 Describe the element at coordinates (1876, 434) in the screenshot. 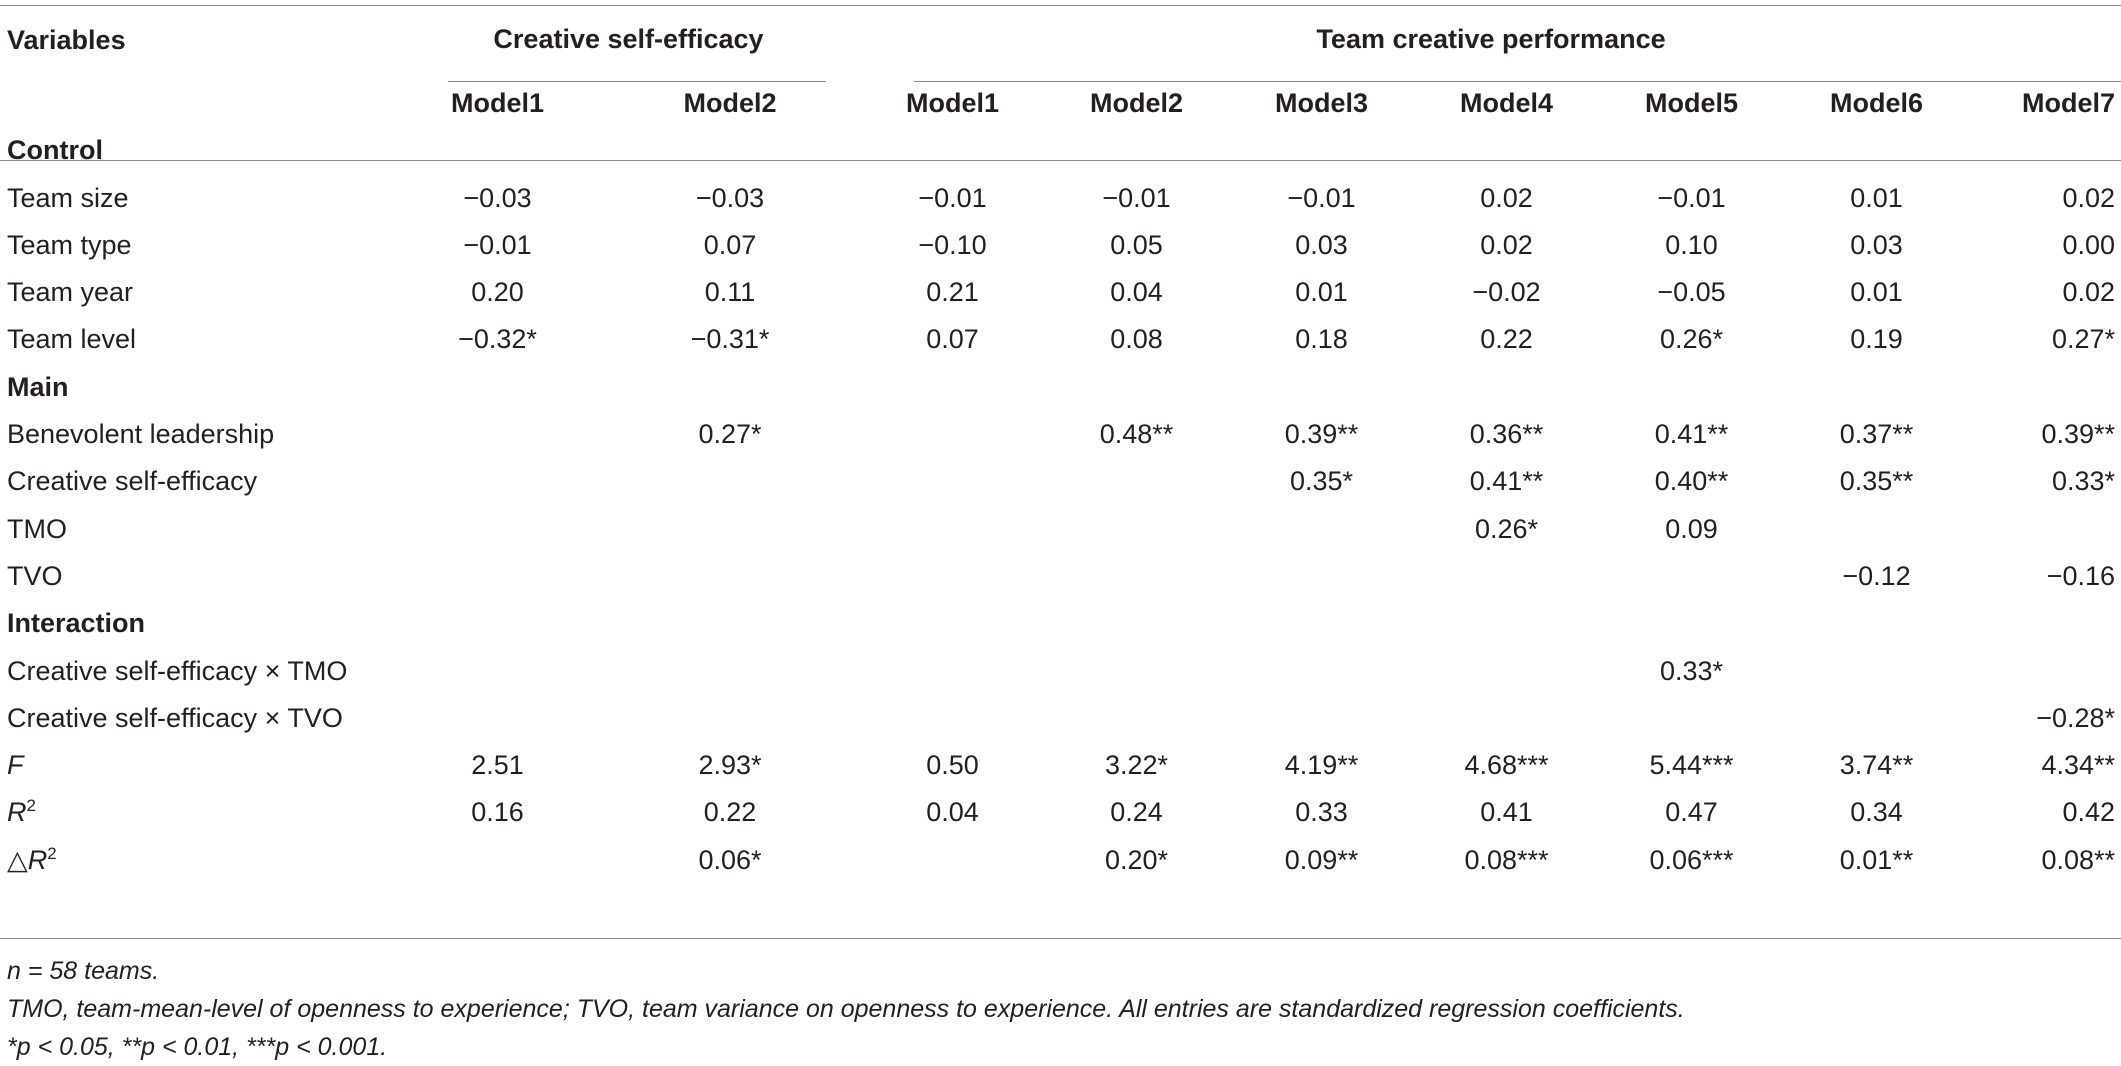

I see `table-cell: 0.37**` at that location.